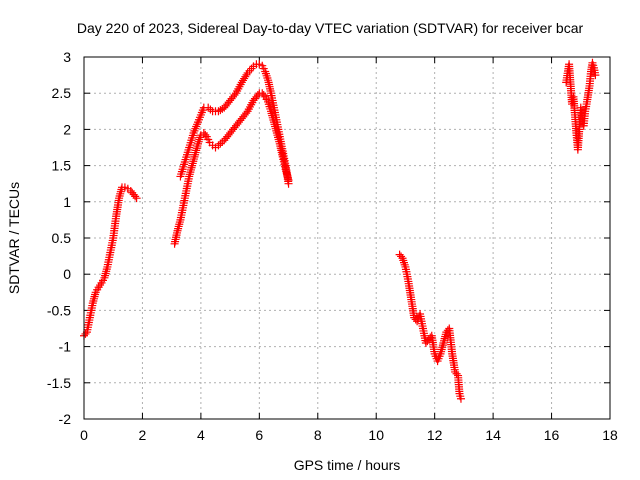 The width and height of the screenshot is (640, 480). What do you see at coordinates (62, 166) in the screenshot?
I see `y-tick-label: 1.5` at bounding box center [62, 166].